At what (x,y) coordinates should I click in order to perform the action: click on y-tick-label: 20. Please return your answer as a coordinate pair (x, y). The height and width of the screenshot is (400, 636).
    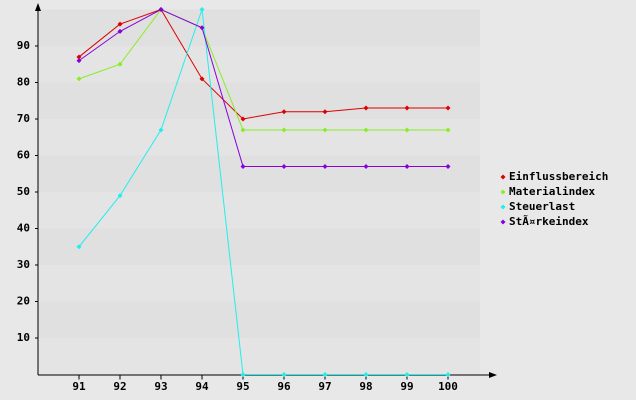
    Looking at the image, I should click on (23, 301).